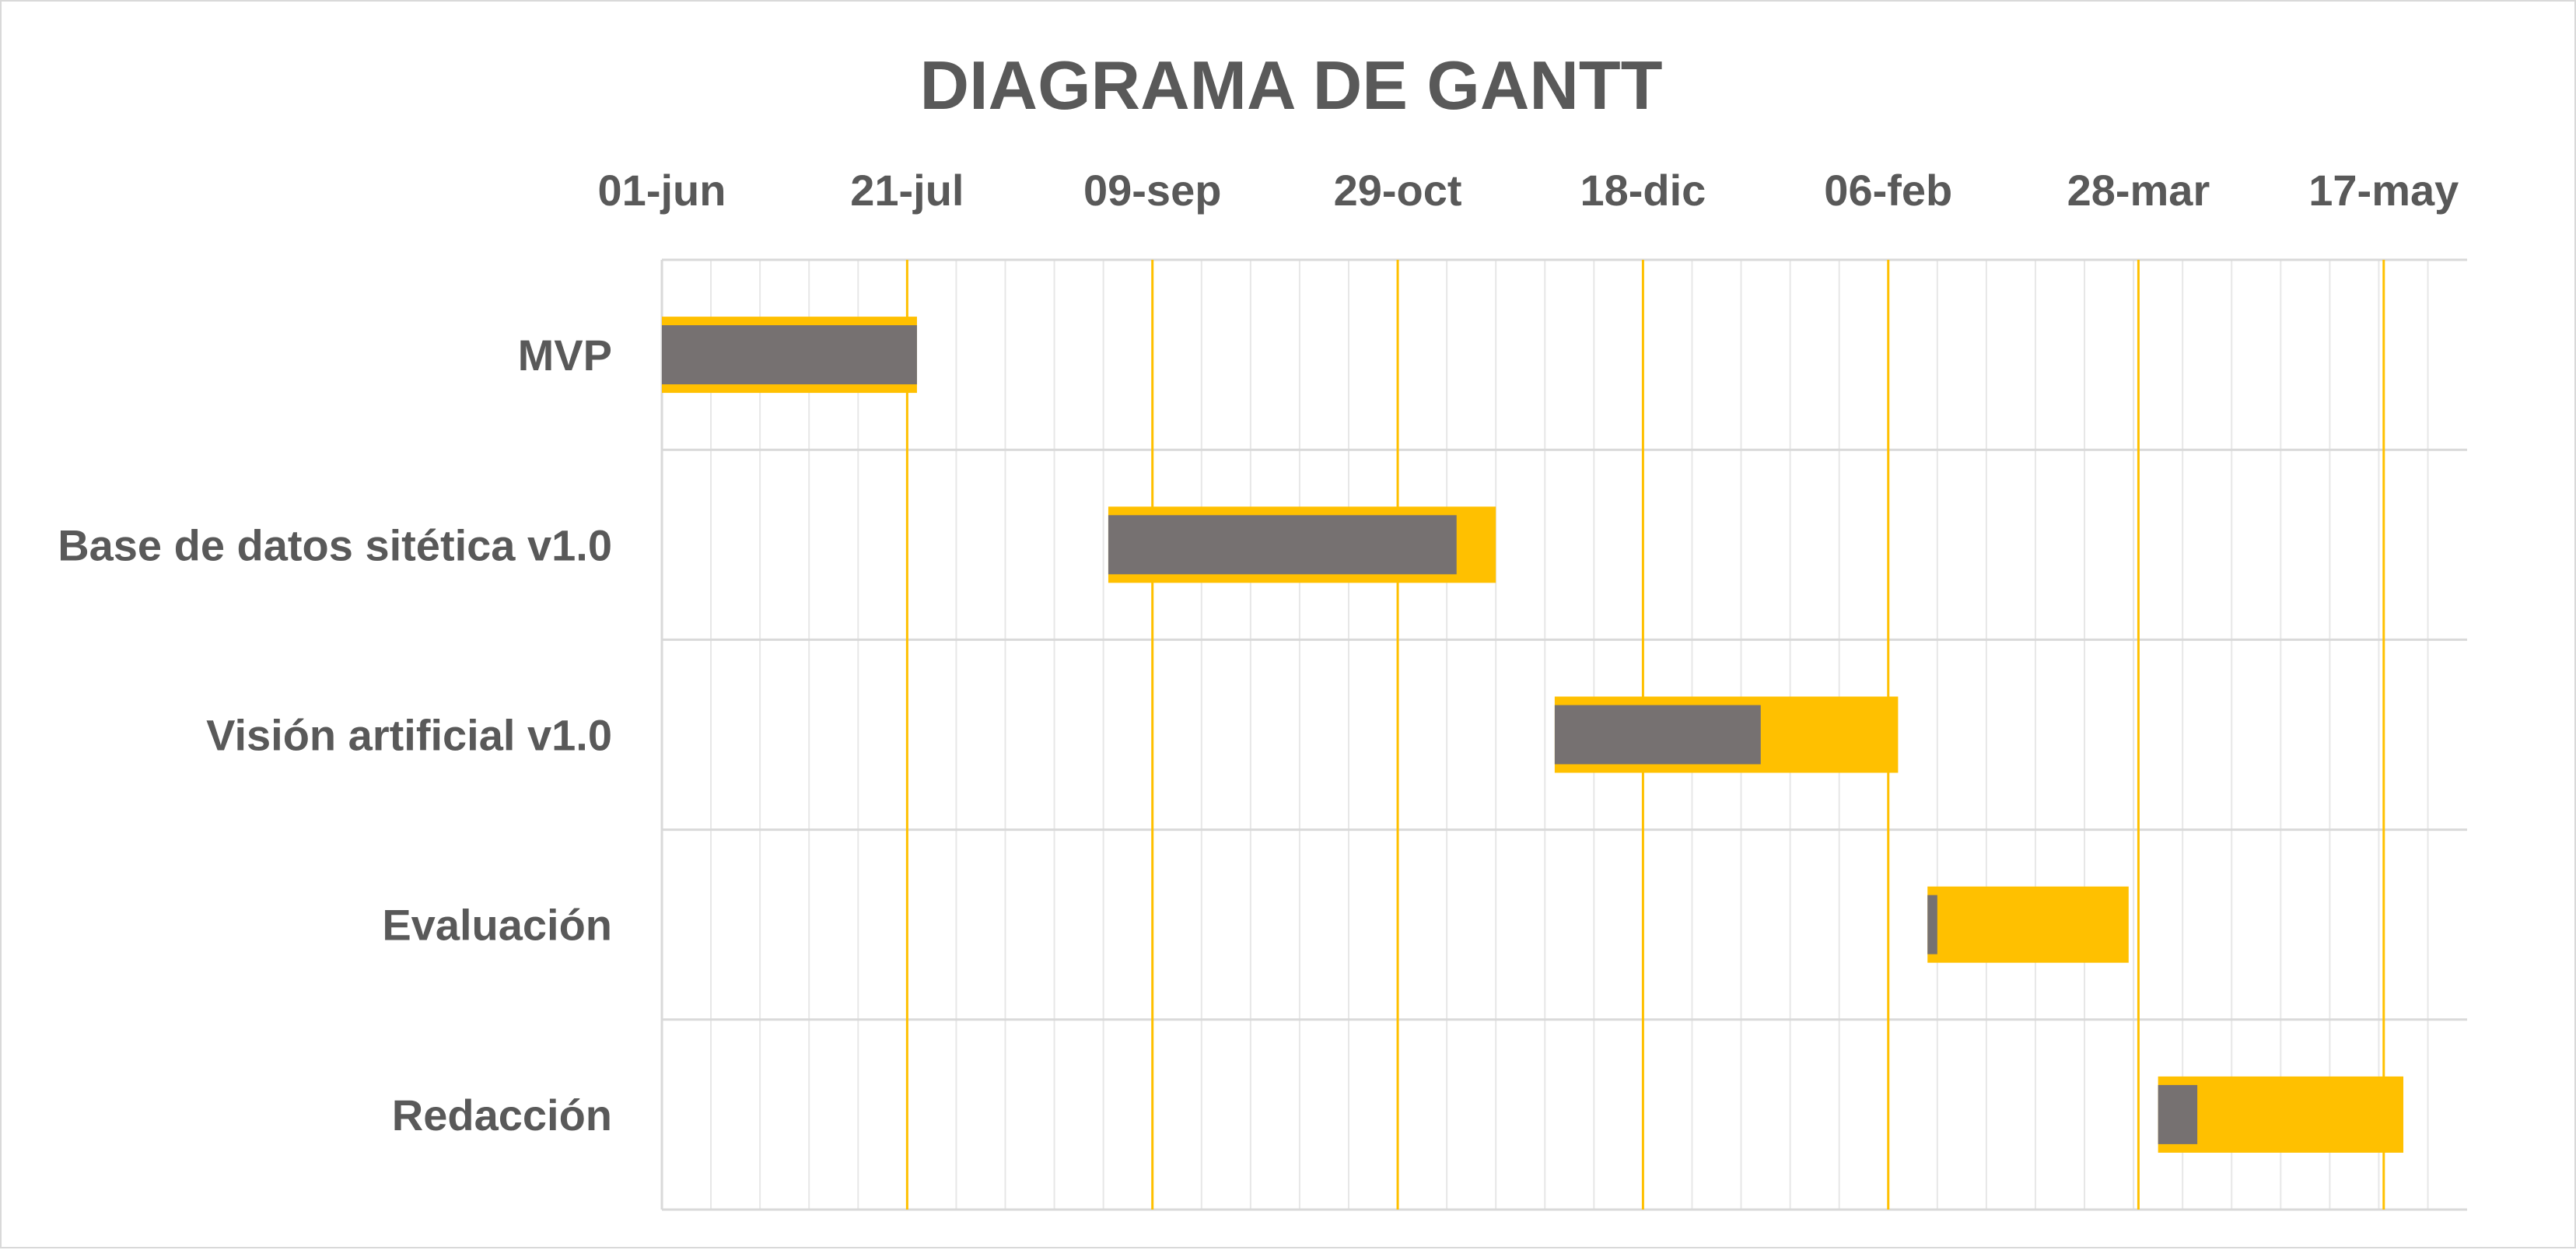  I want to click on task-label: Visión artificial v1.0, so click(409, 735).